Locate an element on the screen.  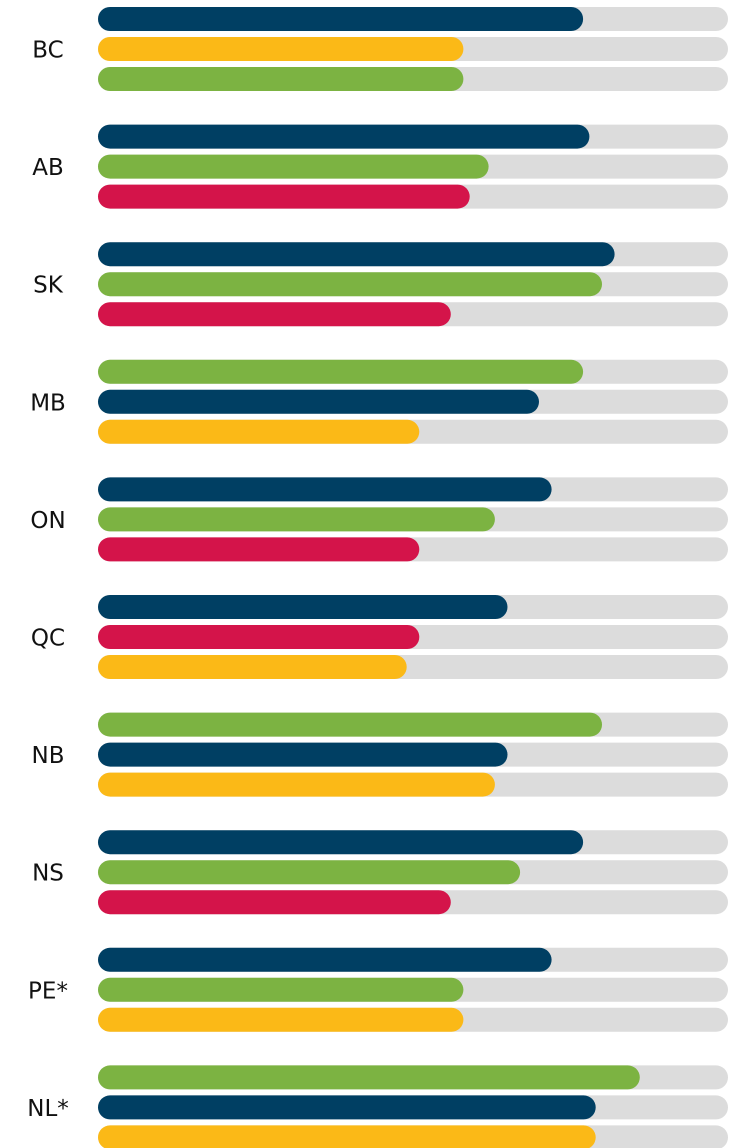
category-label: ON is located at coordinates (47, 521).